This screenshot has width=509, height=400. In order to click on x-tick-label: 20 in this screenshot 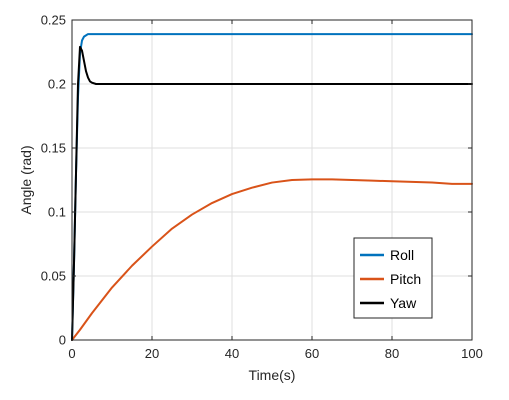, I will do `click(152, 353)`.